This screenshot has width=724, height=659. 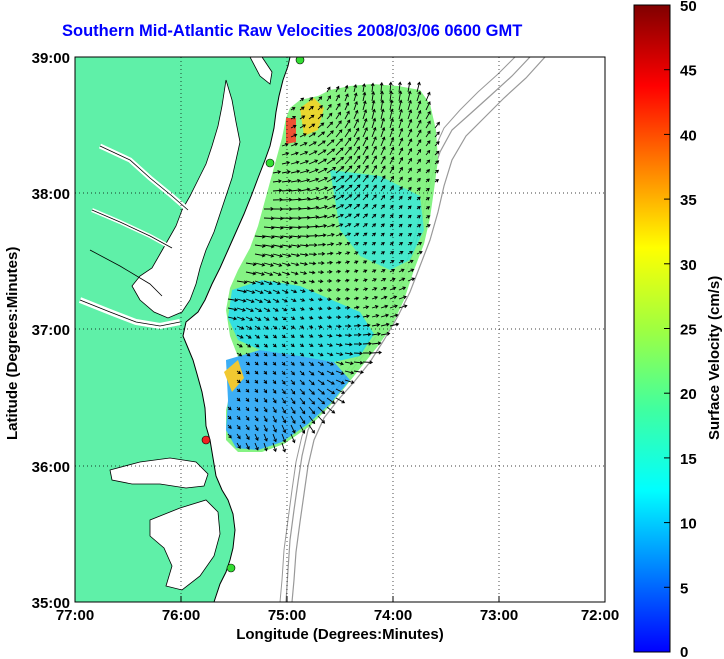 What do you see at coordinates (393, 615) in the screenshot?
I see `x-tick-label-4: 74:00` at bounding box center [393, 615].